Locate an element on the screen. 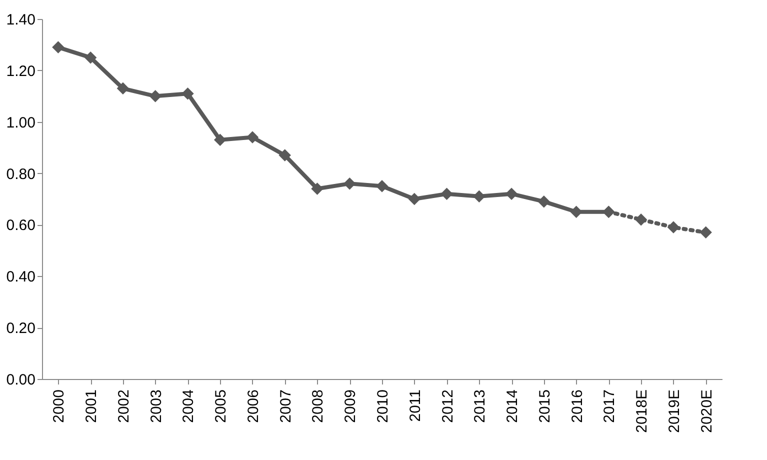  y-tick-label: 0.00 is located at coordinates (21, 380).